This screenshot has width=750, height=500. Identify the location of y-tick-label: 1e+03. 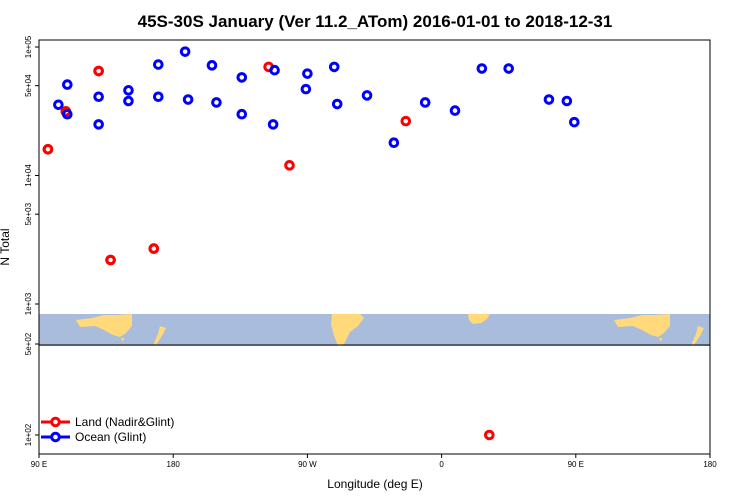
(28, 303).